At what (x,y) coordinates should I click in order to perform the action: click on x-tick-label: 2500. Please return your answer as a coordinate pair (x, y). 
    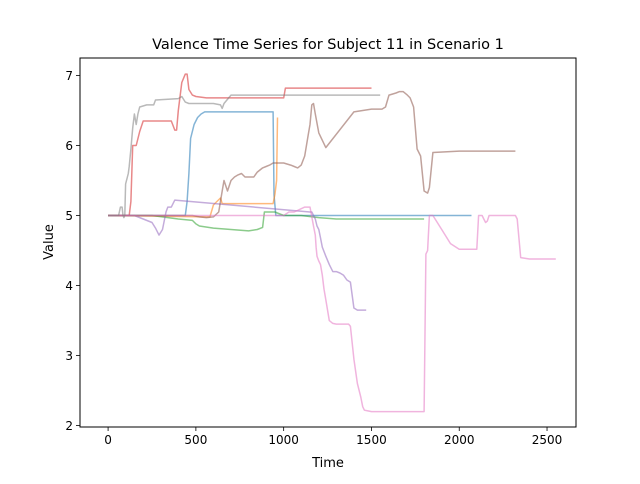
    Looking at the image, I should click on (547, 440).